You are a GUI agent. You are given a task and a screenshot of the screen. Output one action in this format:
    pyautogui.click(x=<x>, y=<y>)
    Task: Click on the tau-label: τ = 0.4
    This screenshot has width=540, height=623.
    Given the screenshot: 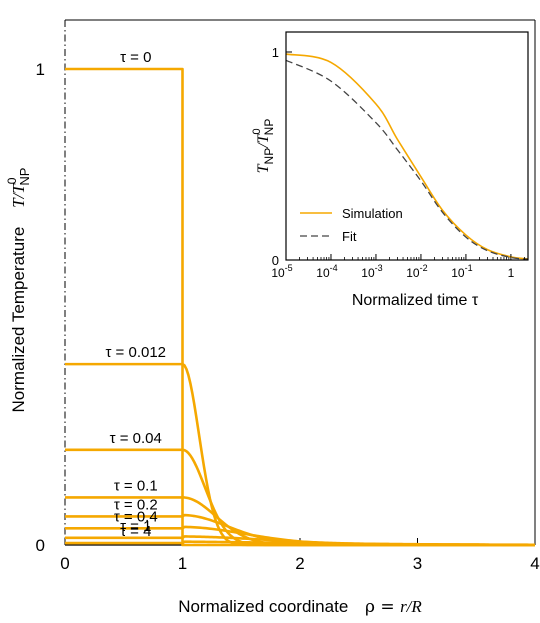 What is the action you would take?
    pyautogui.click(x=136, y=516)
    